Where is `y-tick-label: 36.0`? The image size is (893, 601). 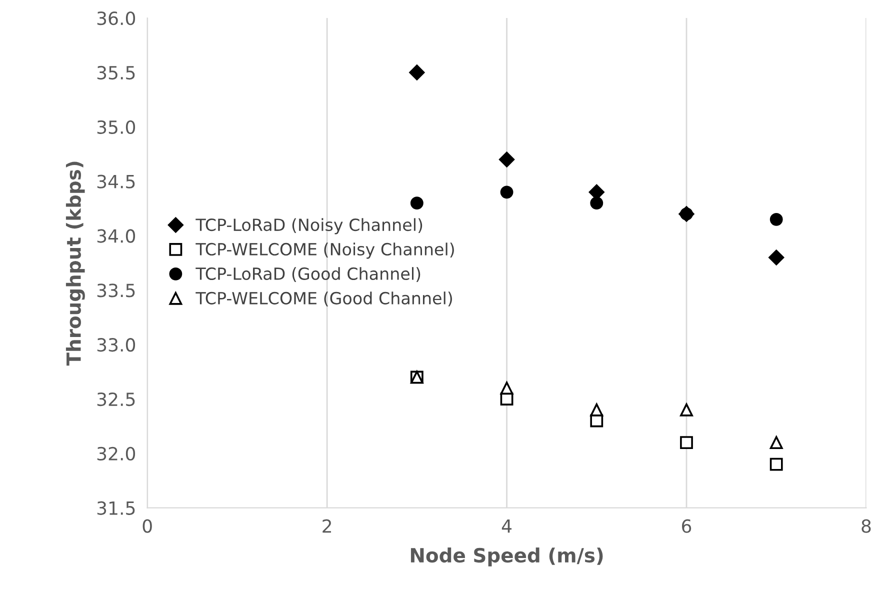 y-tick-label: 36.0 is located at coordinates (116, 18).